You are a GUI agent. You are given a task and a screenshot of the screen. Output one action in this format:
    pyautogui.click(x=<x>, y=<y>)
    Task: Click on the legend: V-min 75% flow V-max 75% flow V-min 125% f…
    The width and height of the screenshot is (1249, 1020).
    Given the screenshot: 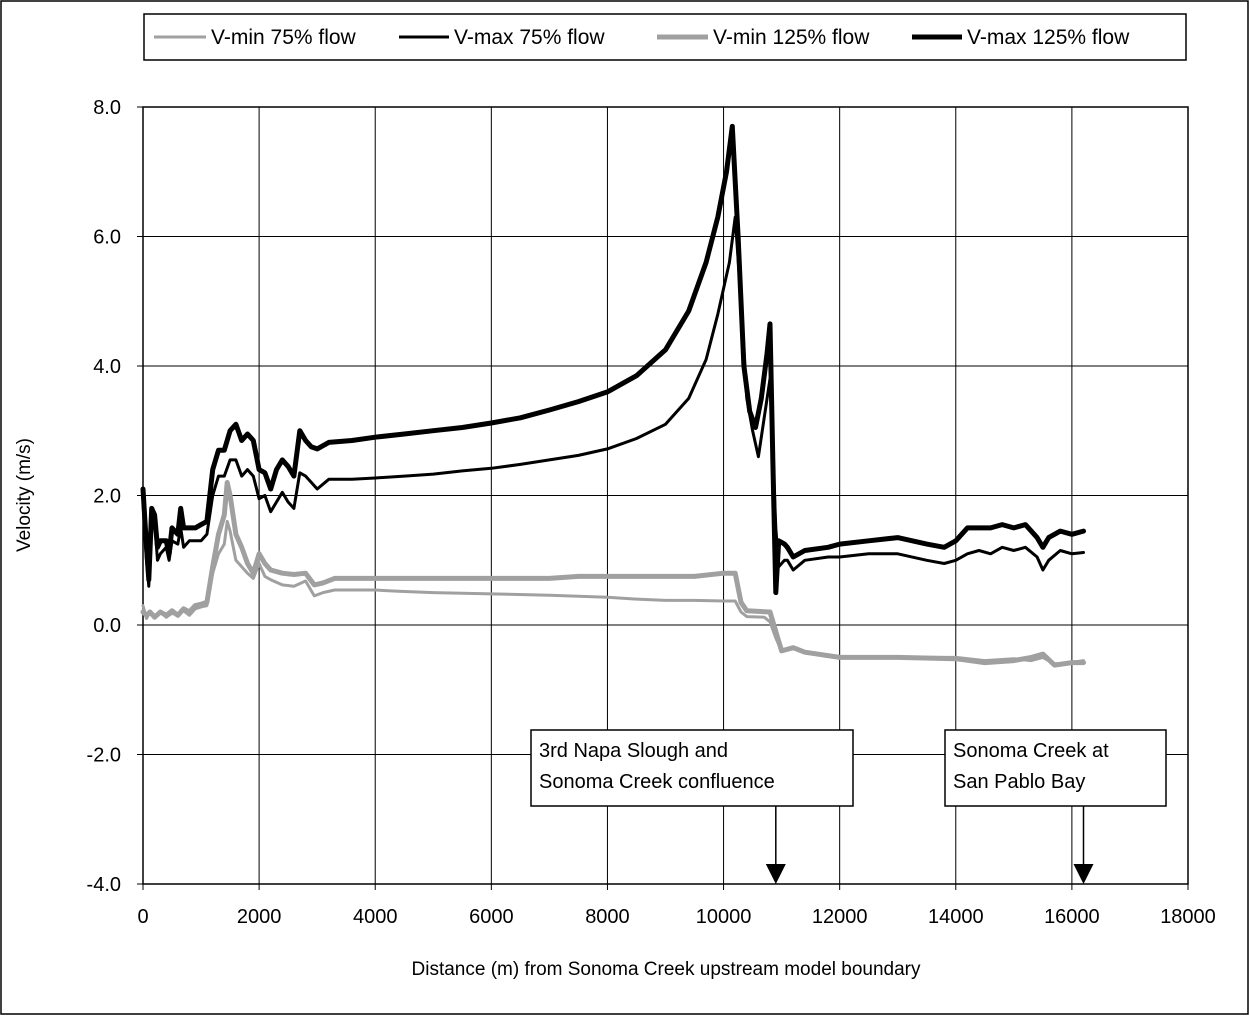 What is the action you would take?
    pyautogui.click(x=665, y=37)
    